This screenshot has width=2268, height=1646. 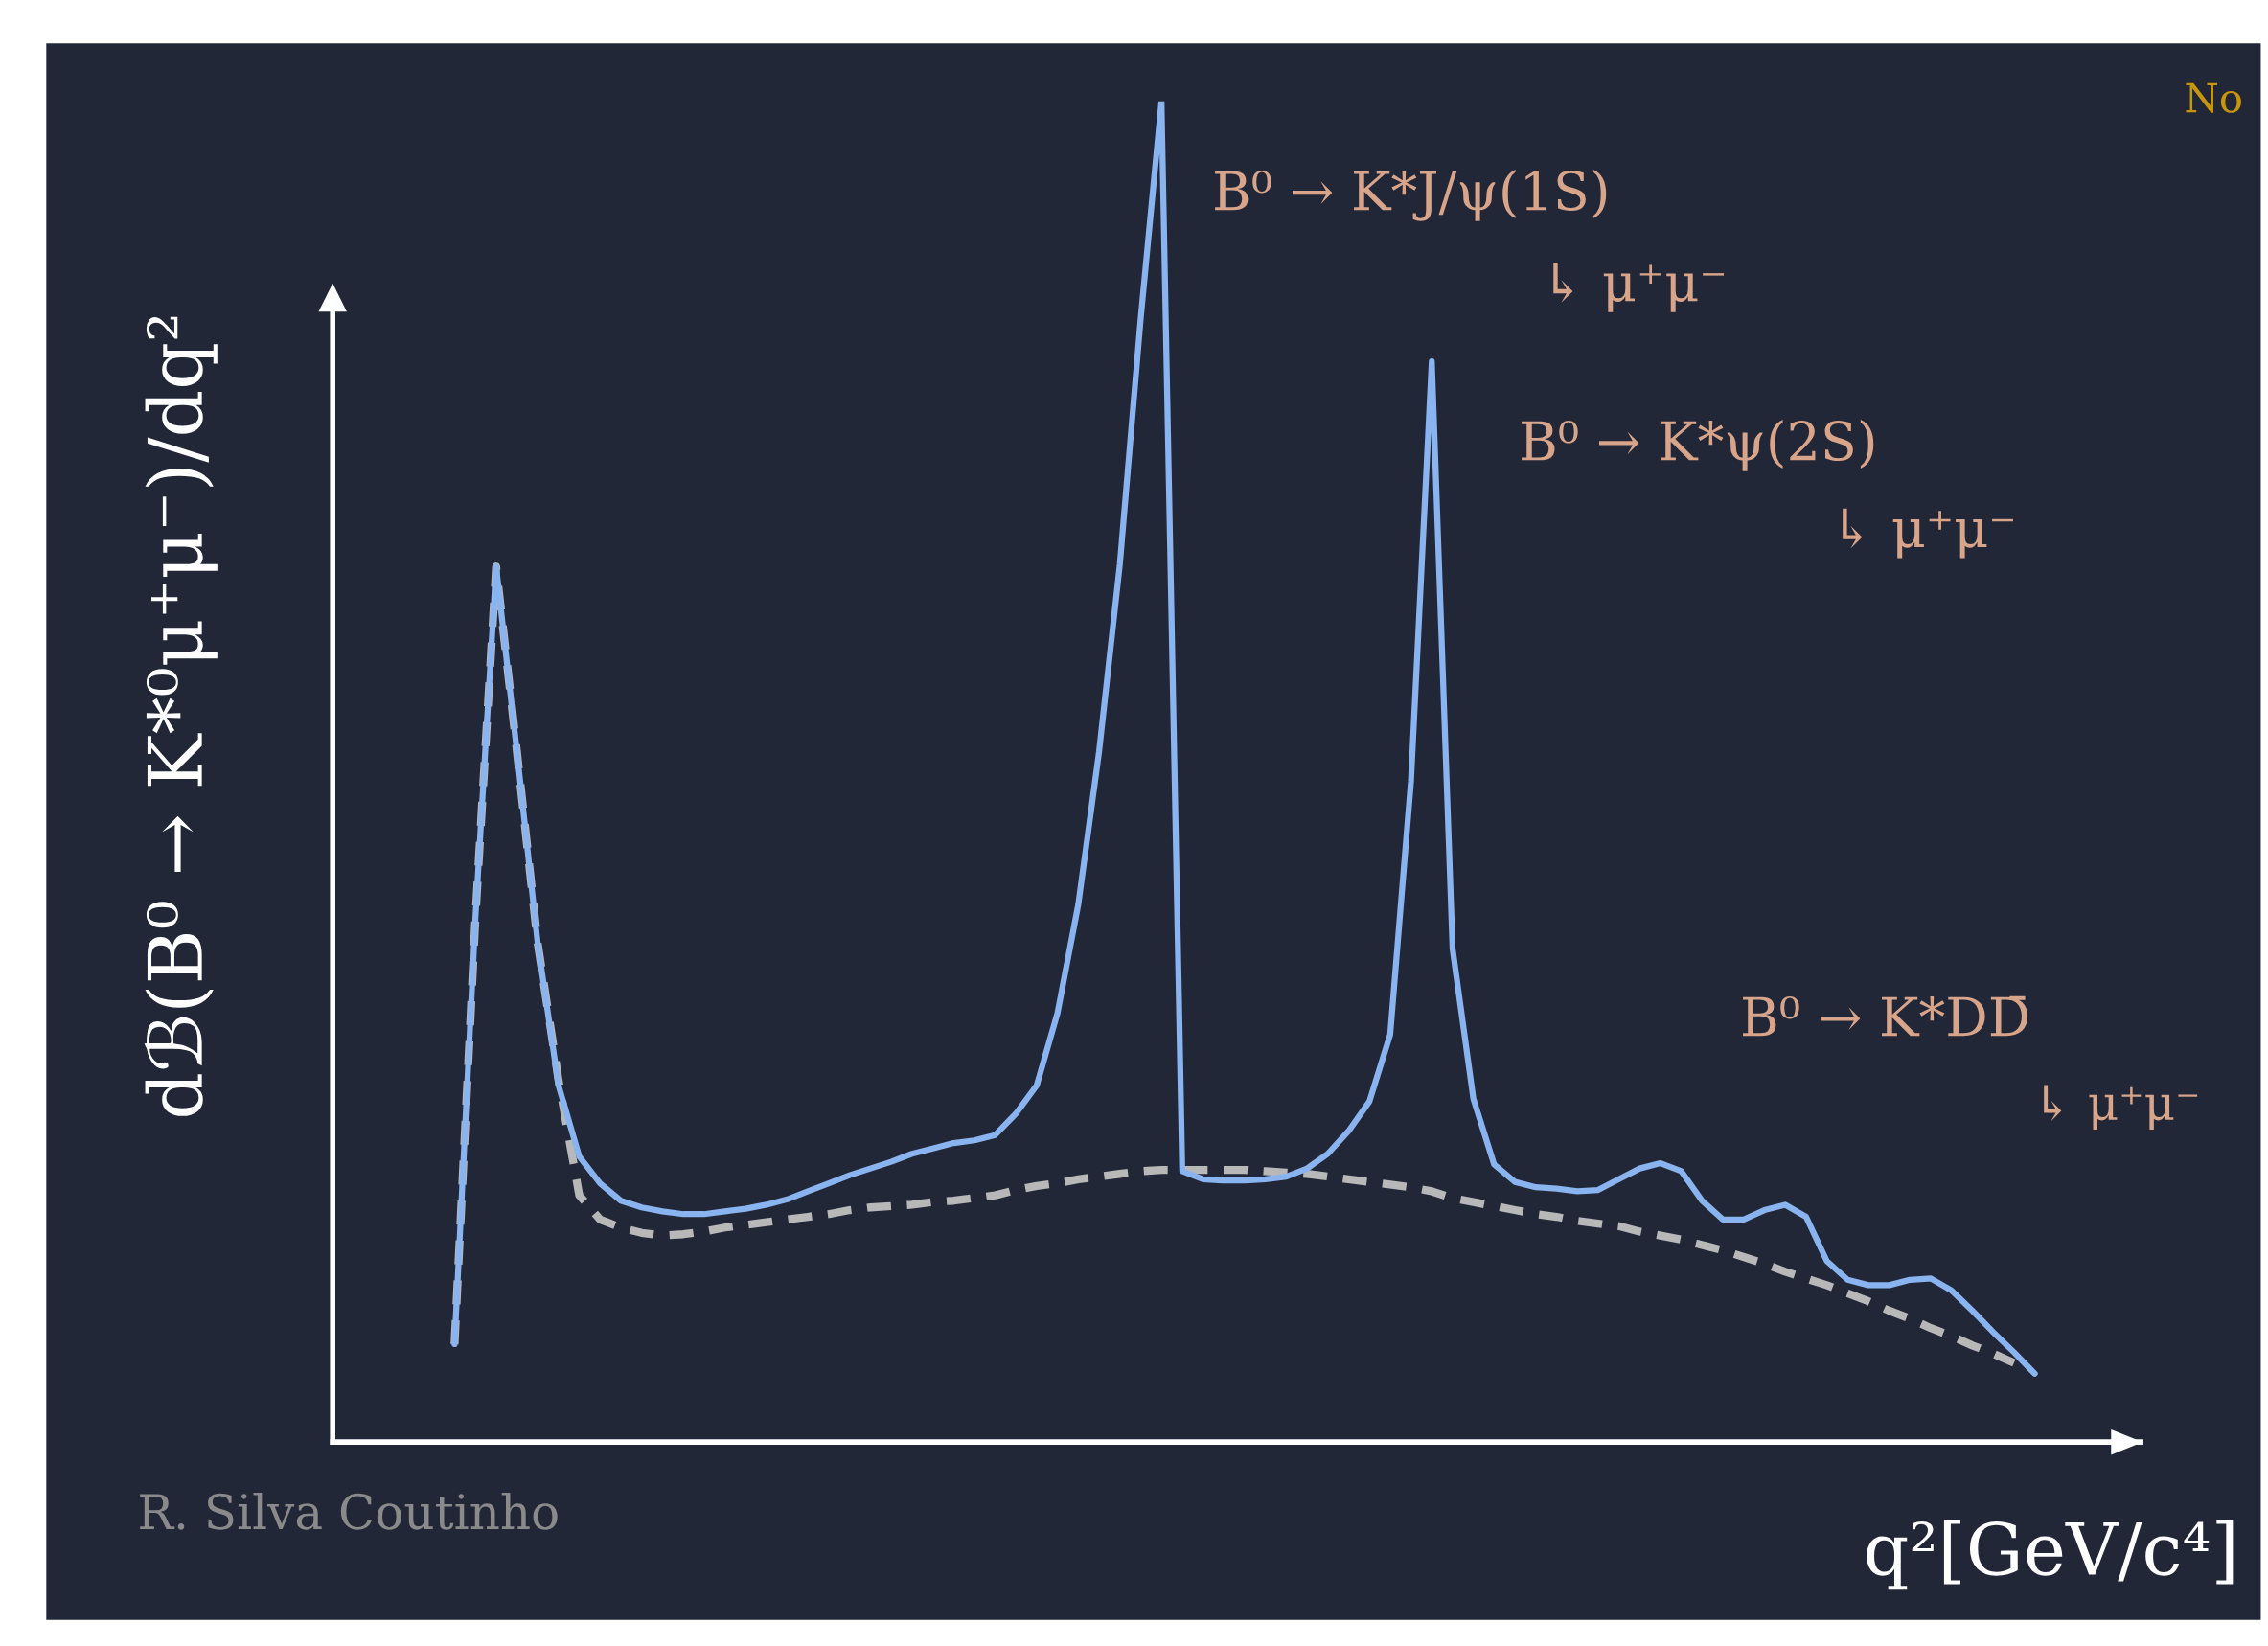 What do you see at coordinates (349, 1511) in the screenshot?
I see `text: R. Silva Coutinho` at bounding box center [349, 1511].